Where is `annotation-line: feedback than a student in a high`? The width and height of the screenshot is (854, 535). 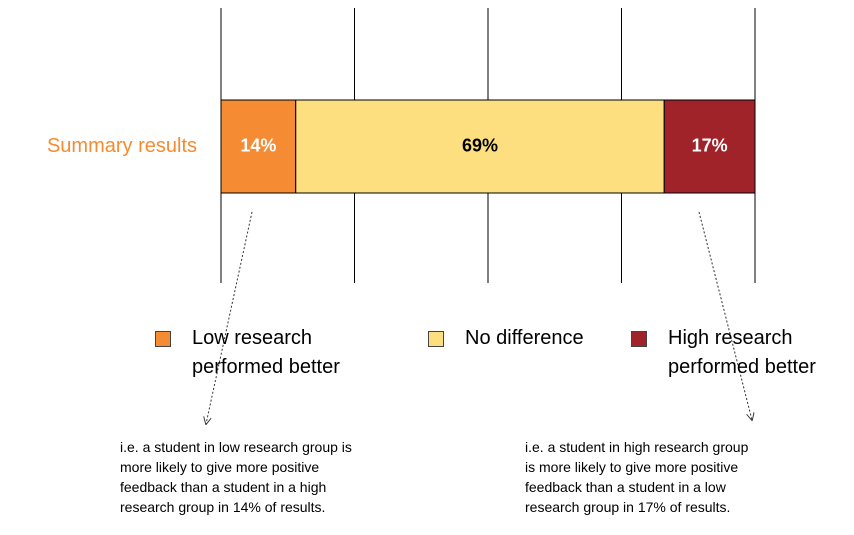 annotation-line: feedback than a student in a high is located at coordinates (223, 487).